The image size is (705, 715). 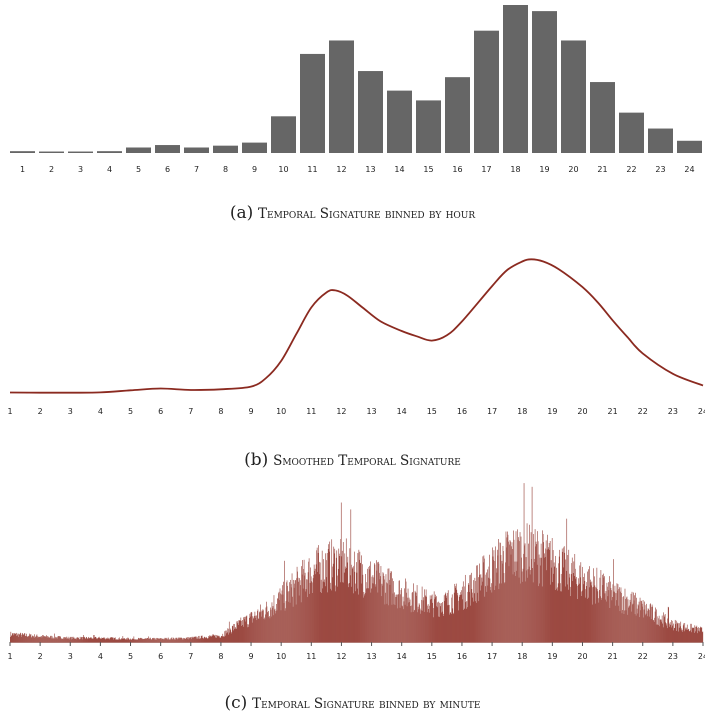 I want to click on tick-label-20: 20, so click(x=573, y=169).